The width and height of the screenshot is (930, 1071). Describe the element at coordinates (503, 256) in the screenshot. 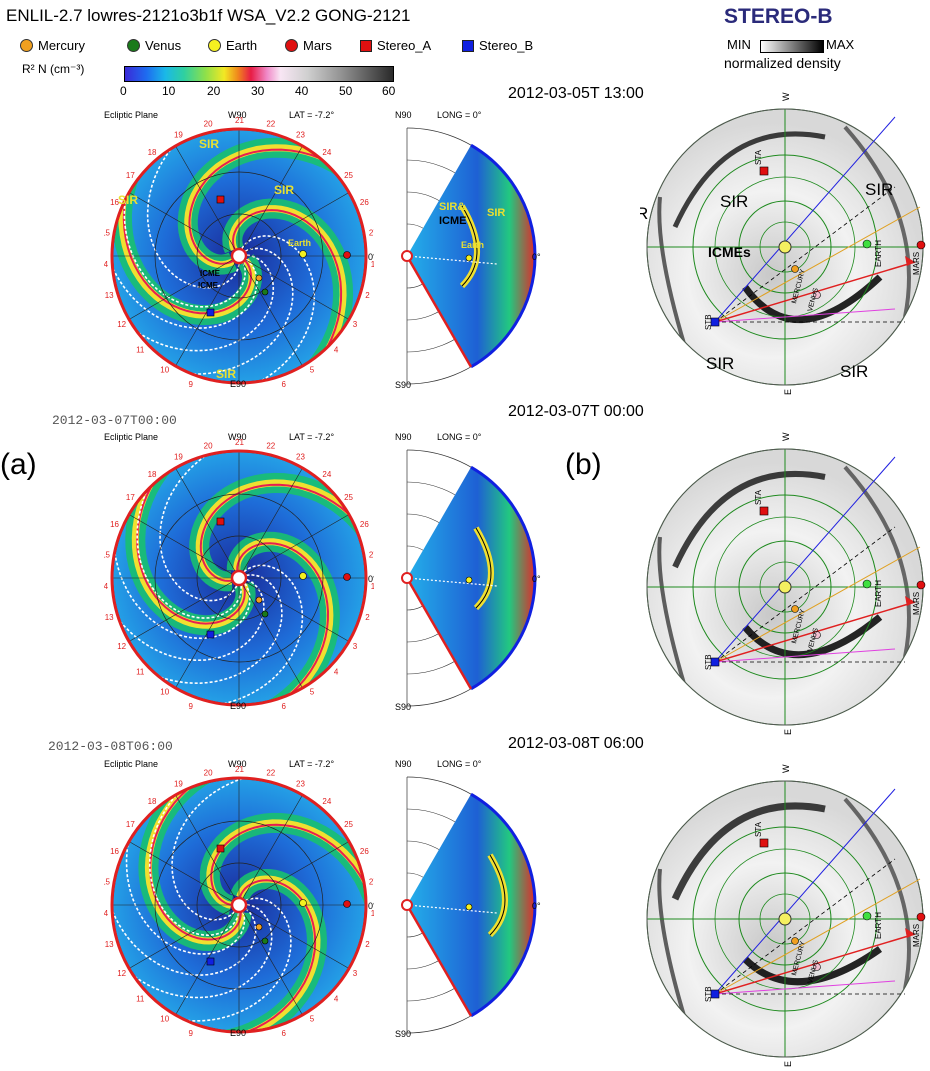

I see `wedge-outer-edge` at that location.